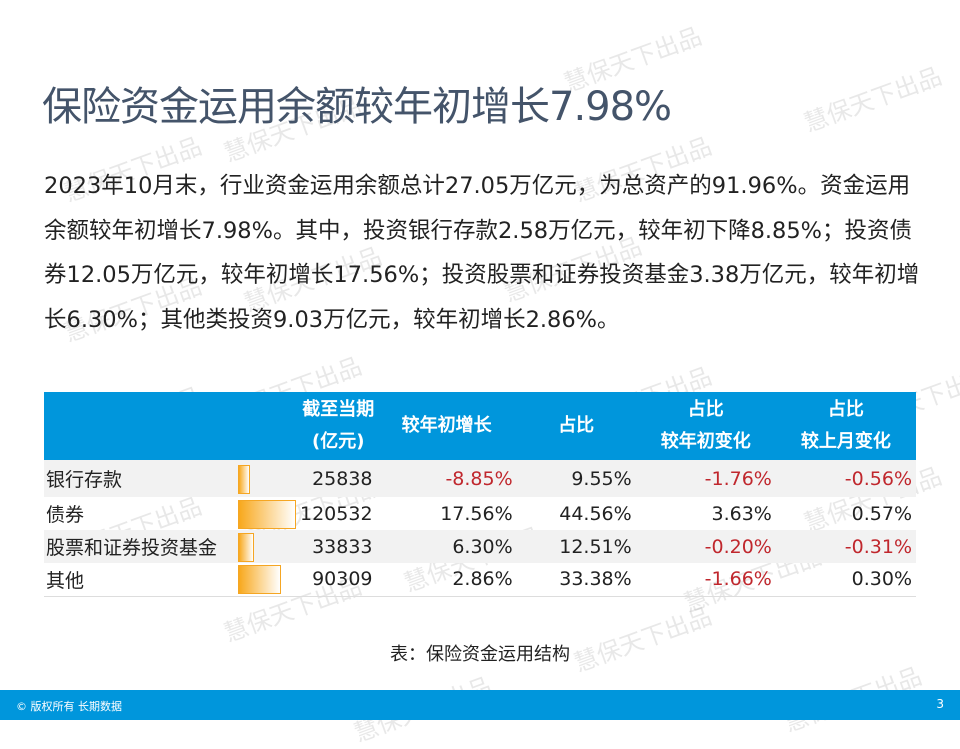  What do you see at coordinates (576, 546) in the screenshot?
I see `share-cell: 12.51%` at bounding box center [576, 546].